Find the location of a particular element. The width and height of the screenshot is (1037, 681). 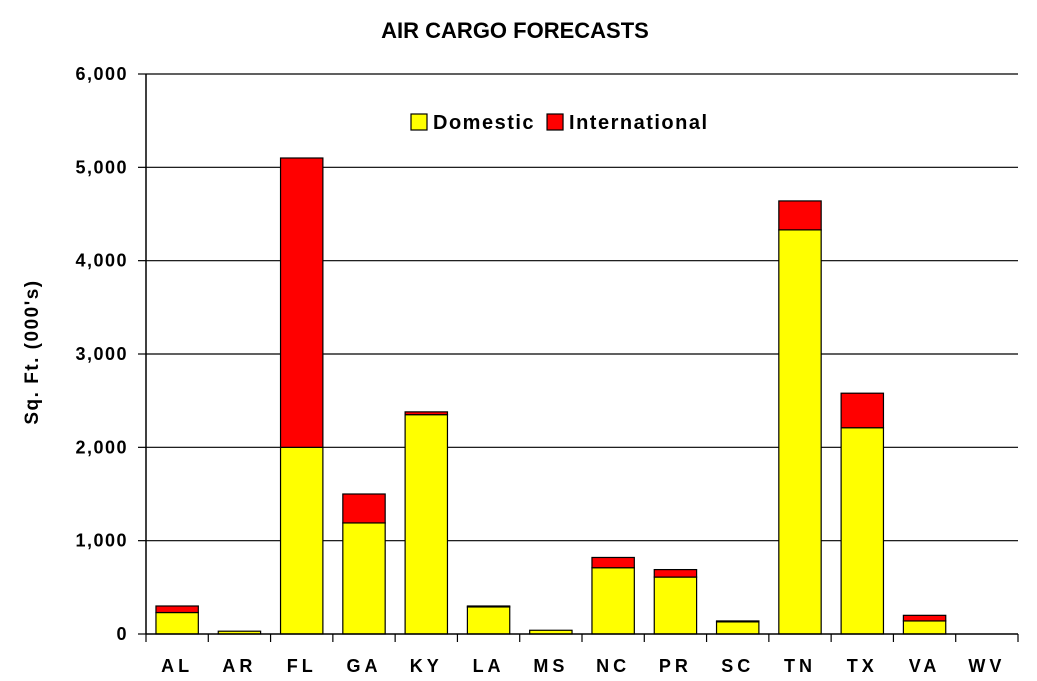

bar-domestic-fl is located at coordinates (301, 540).